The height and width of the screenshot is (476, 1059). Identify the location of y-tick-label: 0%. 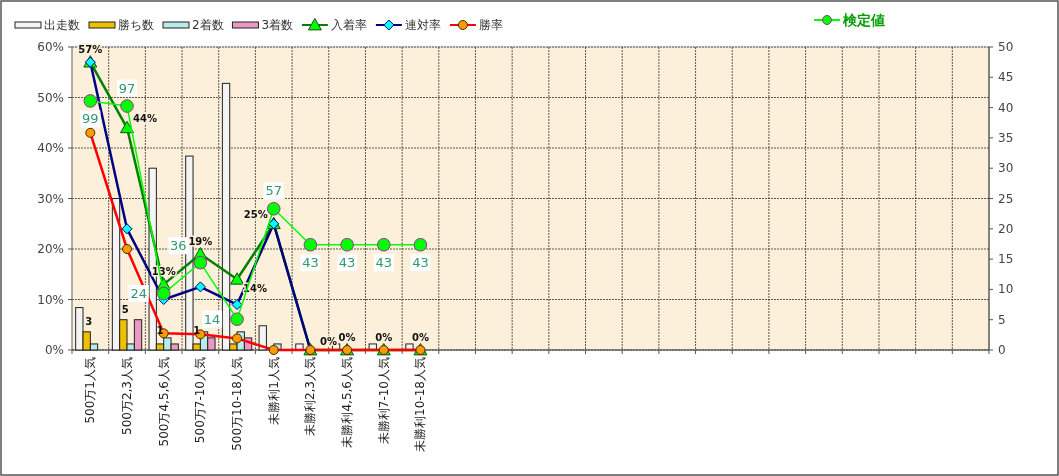
(54, 350).